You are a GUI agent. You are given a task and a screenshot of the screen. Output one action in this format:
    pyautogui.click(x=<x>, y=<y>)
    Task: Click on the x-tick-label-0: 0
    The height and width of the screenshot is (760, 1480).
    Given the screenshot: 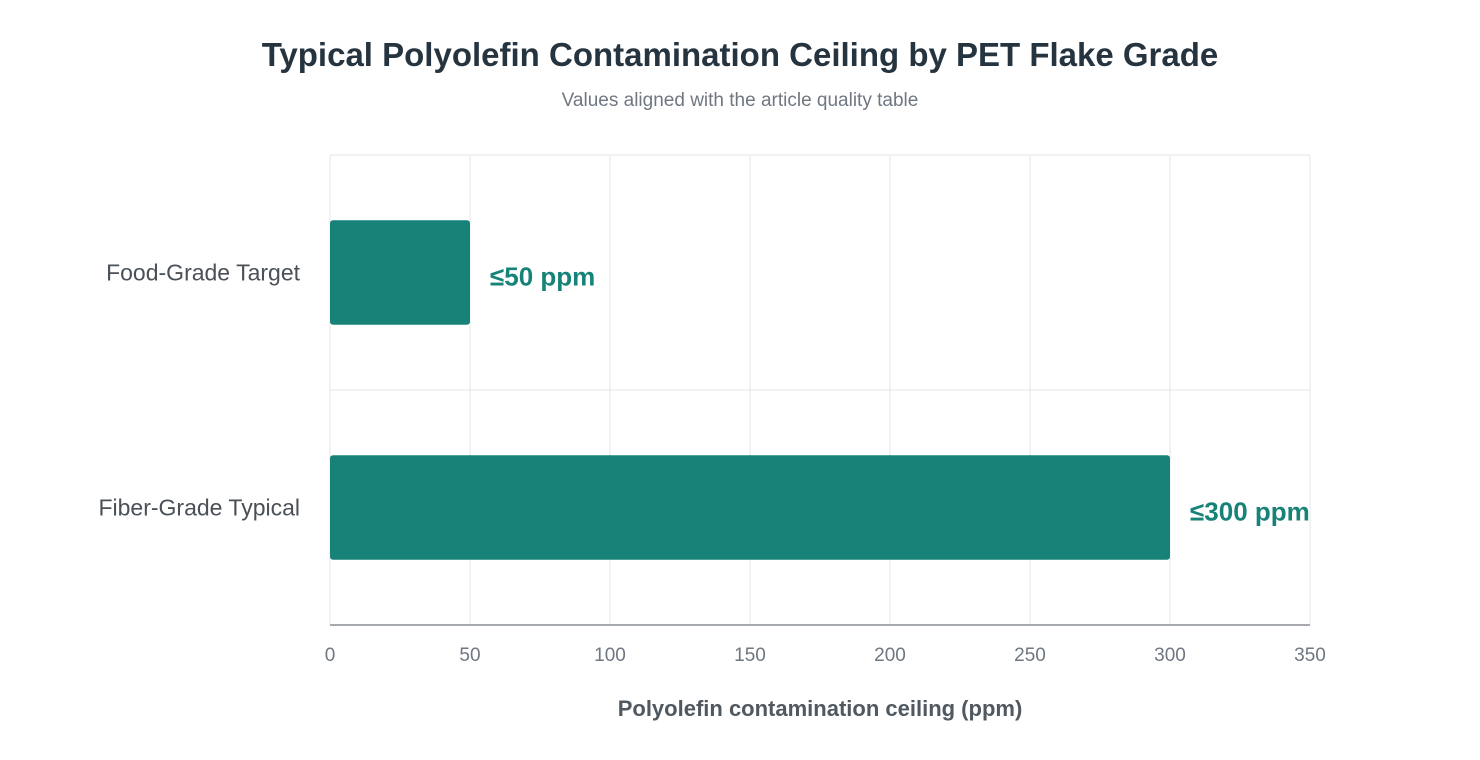 What is the action you would take?
    pyautogui.click(x=330, y=655)
    